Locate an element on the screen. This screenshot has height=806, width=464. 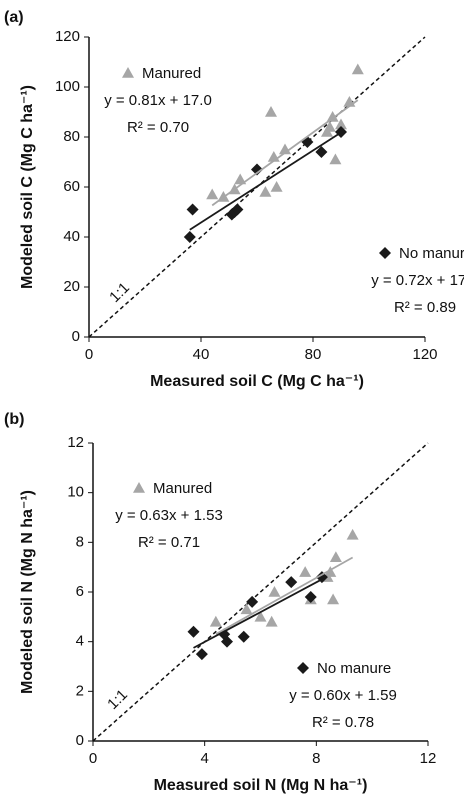
x-tick-label: 8 is located at coordinates (316, 758).